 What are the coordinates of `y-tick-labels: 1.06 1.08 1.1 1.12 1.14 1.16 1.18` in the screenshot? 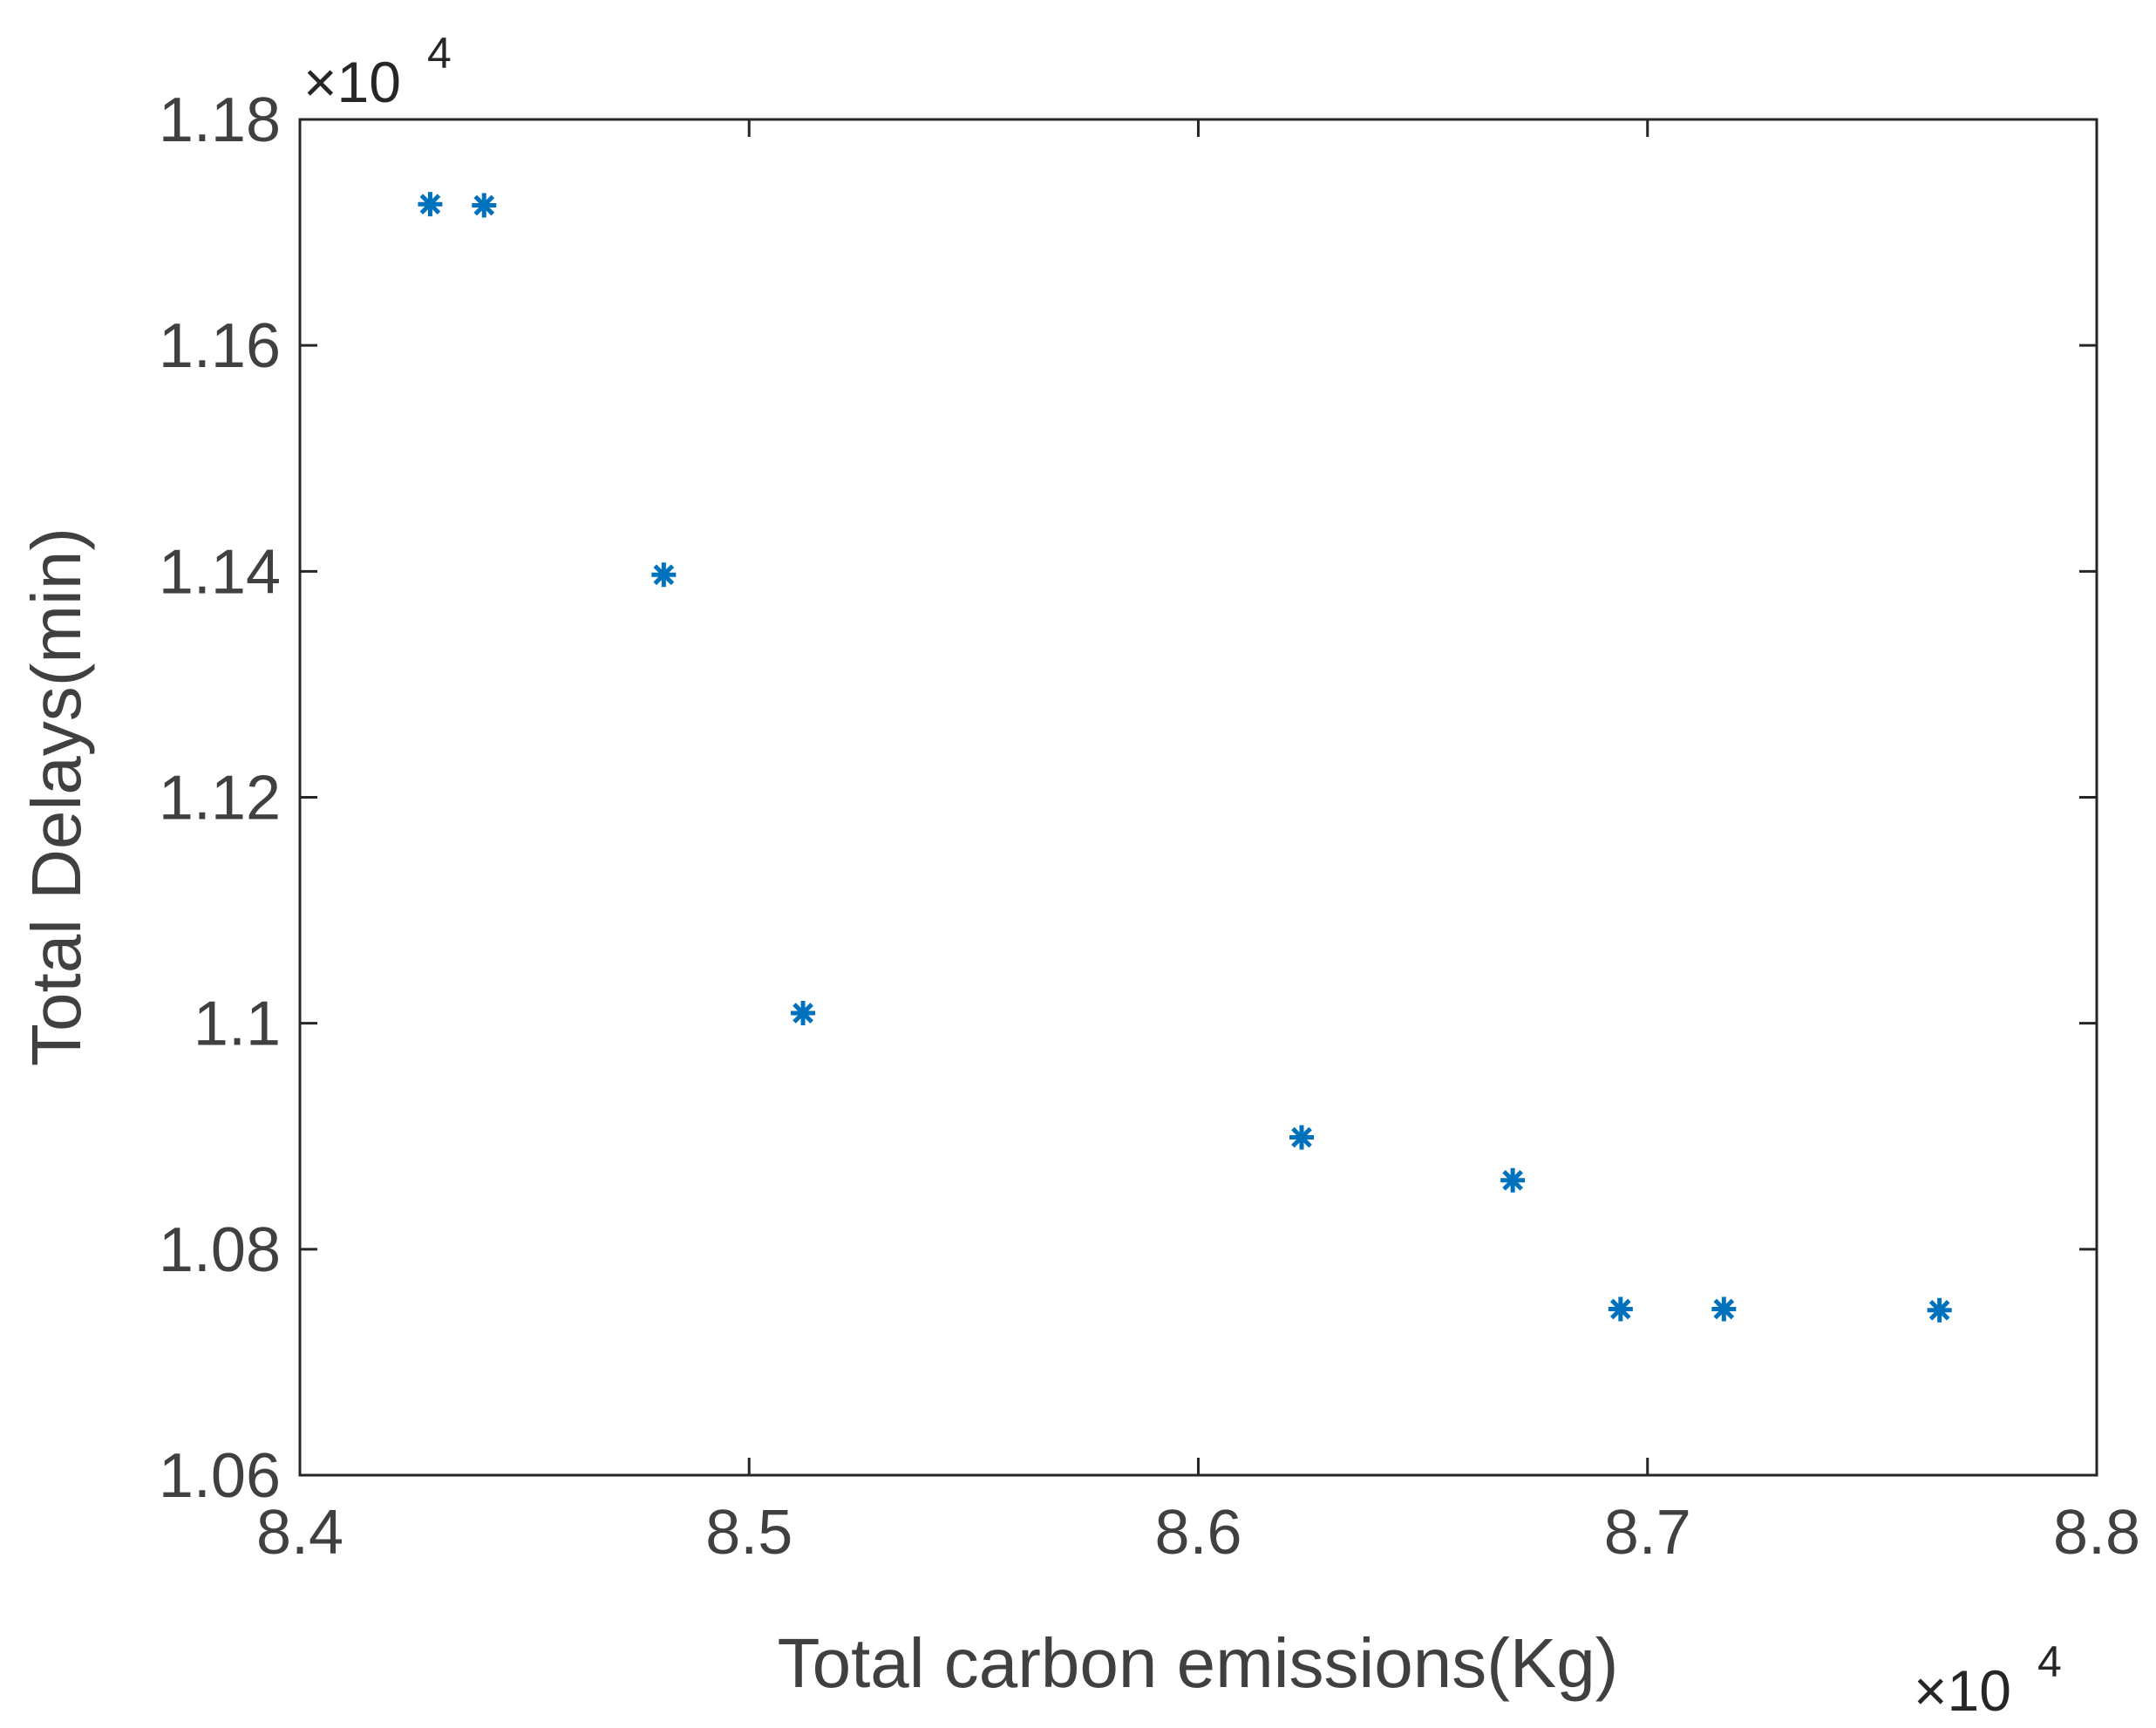 It's located at (220, 798).